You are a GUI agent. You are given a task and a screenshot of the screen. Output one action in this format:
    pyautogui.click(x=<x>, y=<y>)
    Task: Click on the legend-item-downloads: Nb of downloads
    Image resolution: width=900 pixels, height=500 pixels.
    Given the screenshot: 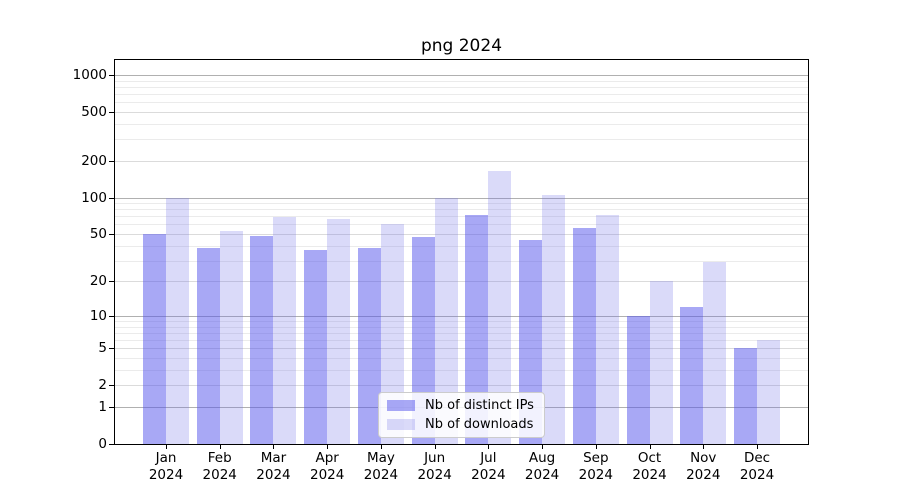 What is the action you would take?
    pyautogui.click(x=461, y=424)
    